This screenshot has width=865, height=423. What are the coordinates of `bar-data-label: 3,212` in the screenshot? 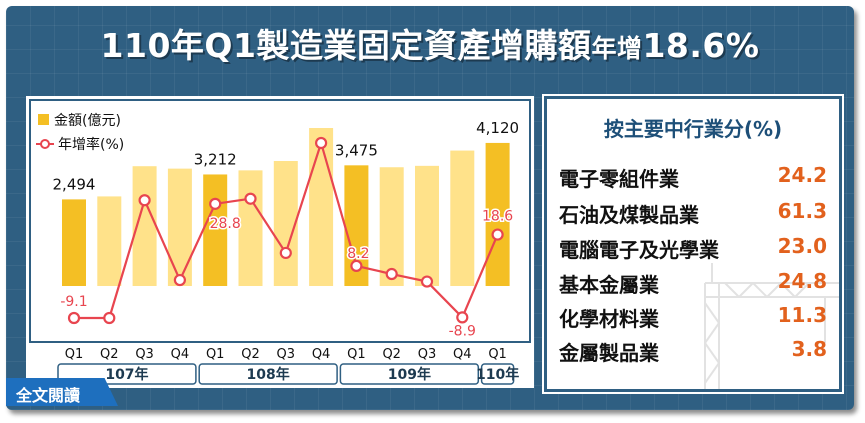 It's located at (215, 159).